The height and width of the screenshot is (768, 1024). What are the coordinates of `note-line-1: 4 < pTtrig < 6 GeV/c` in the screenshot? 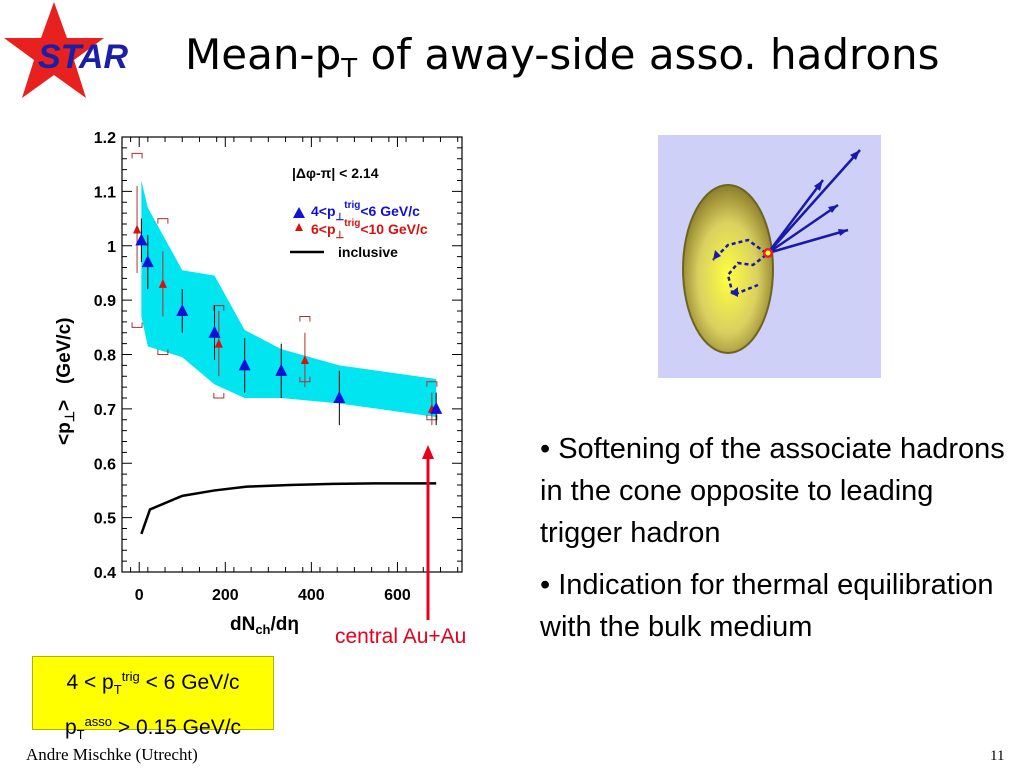 It's located at (153, 683).